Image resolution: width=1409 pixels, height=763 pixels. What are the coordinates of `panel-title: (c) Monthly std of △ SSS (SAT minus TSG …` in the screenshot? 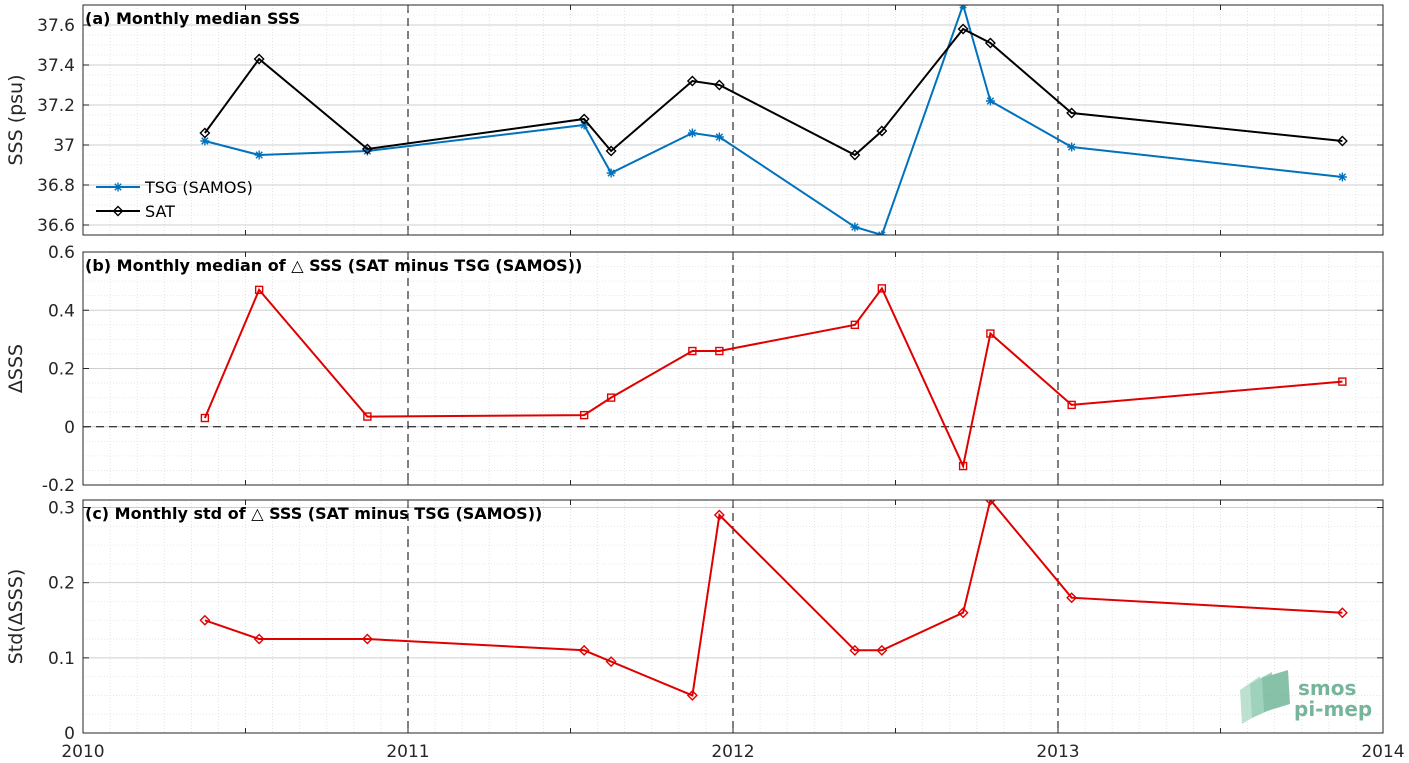 It's located at (313, 513).